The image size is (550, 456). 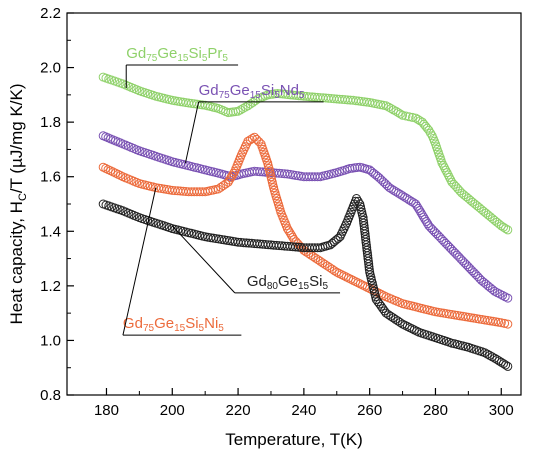 What do you see at coordinates (172, 410) in the screenshot?
I see `x-tick-label: 200` at bounding box center [172, 410].